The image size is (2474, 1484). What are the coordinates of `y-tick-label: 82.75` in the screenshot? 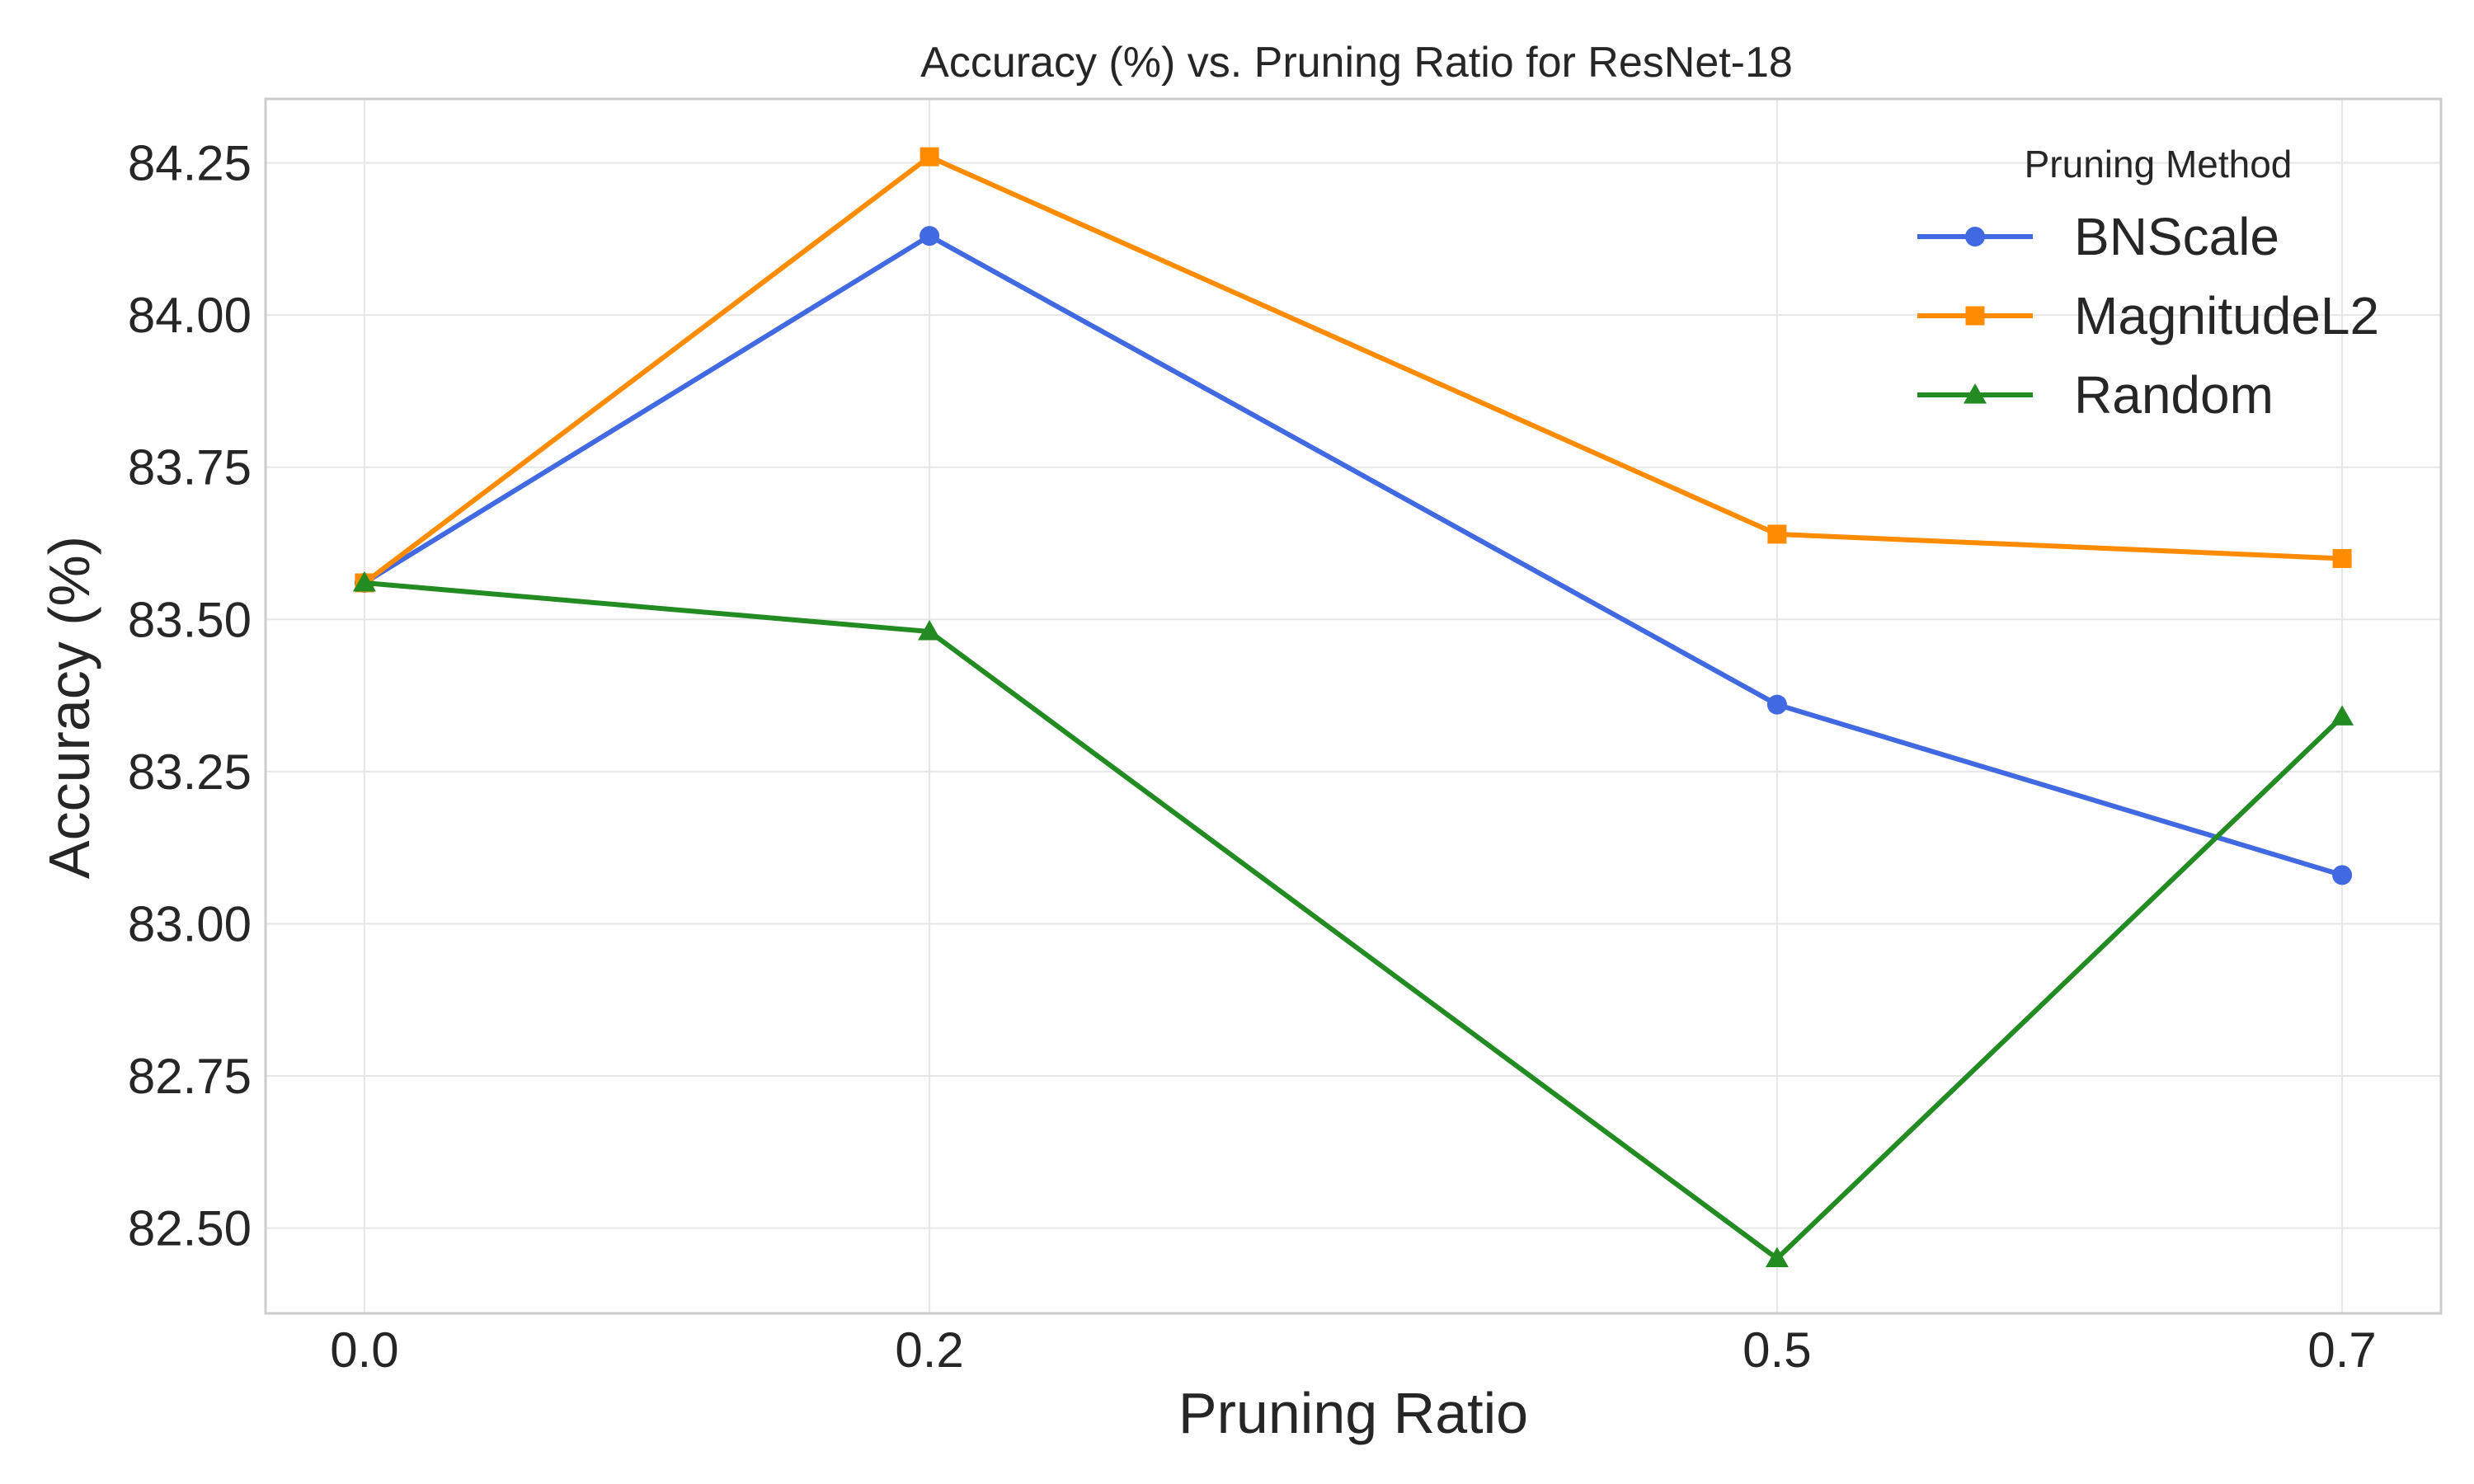 It's located at (190, 1076).